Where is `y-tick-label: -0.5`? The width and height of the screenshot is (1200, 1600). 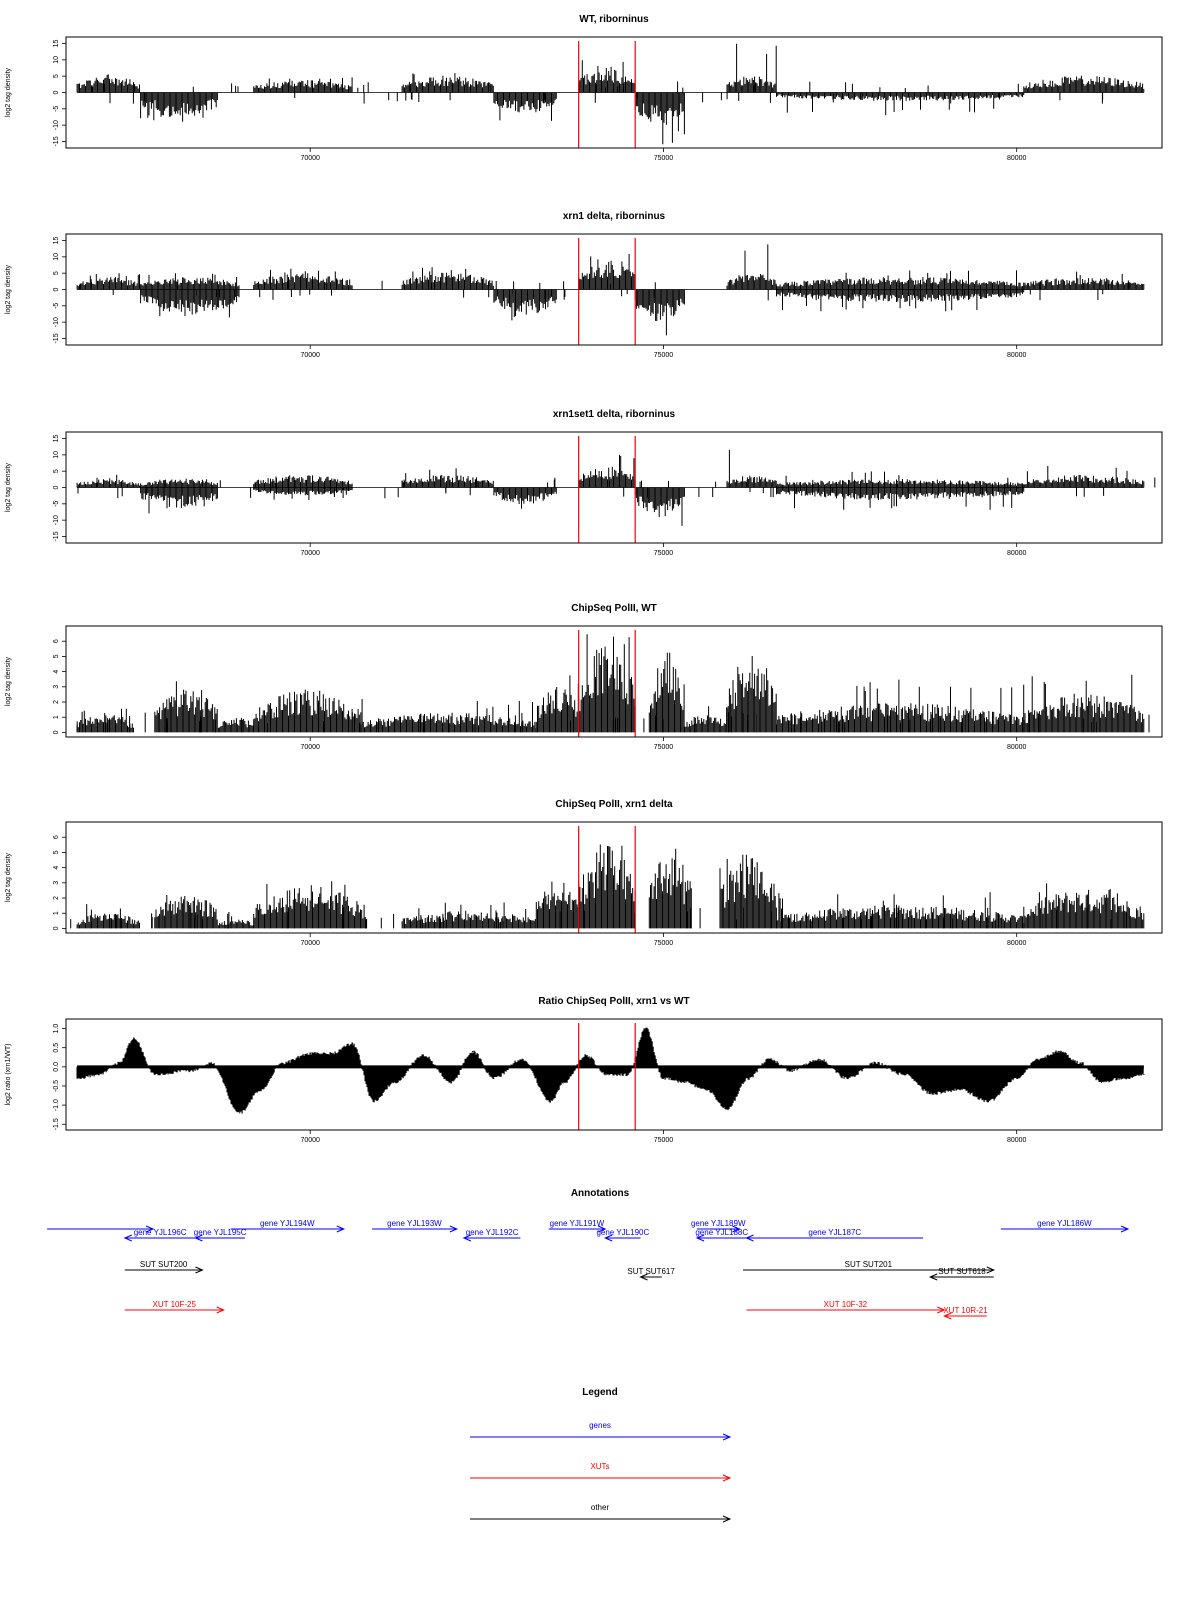 y-tick-label: -0.5 is located at coordinates (56, 1086).